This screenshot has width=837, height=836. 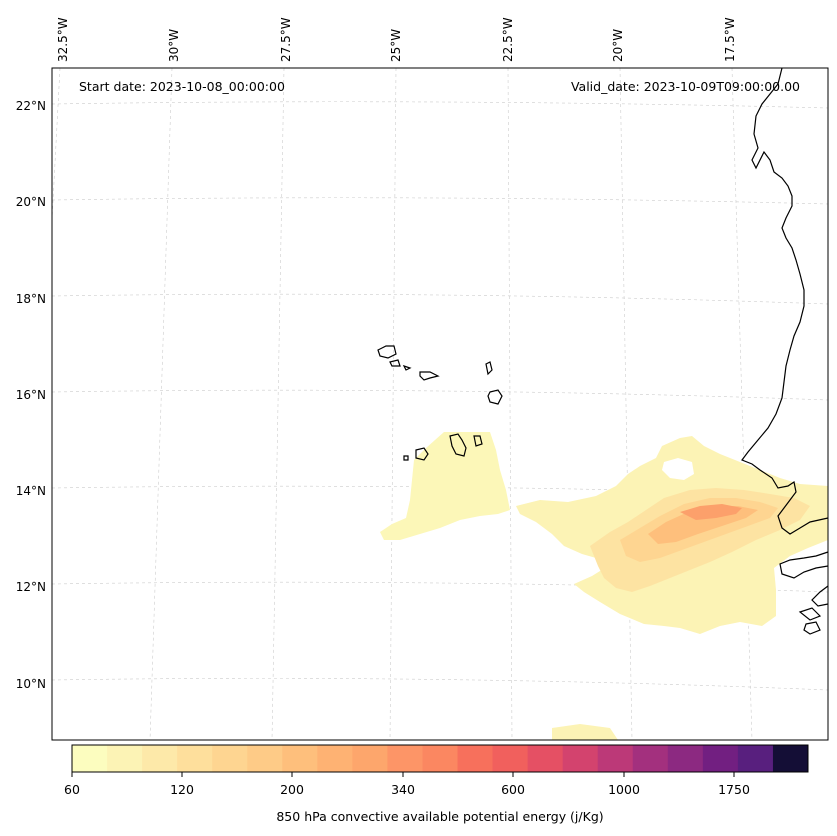 I want to click on cape-verde-santiago, so click(x=458, y=445).